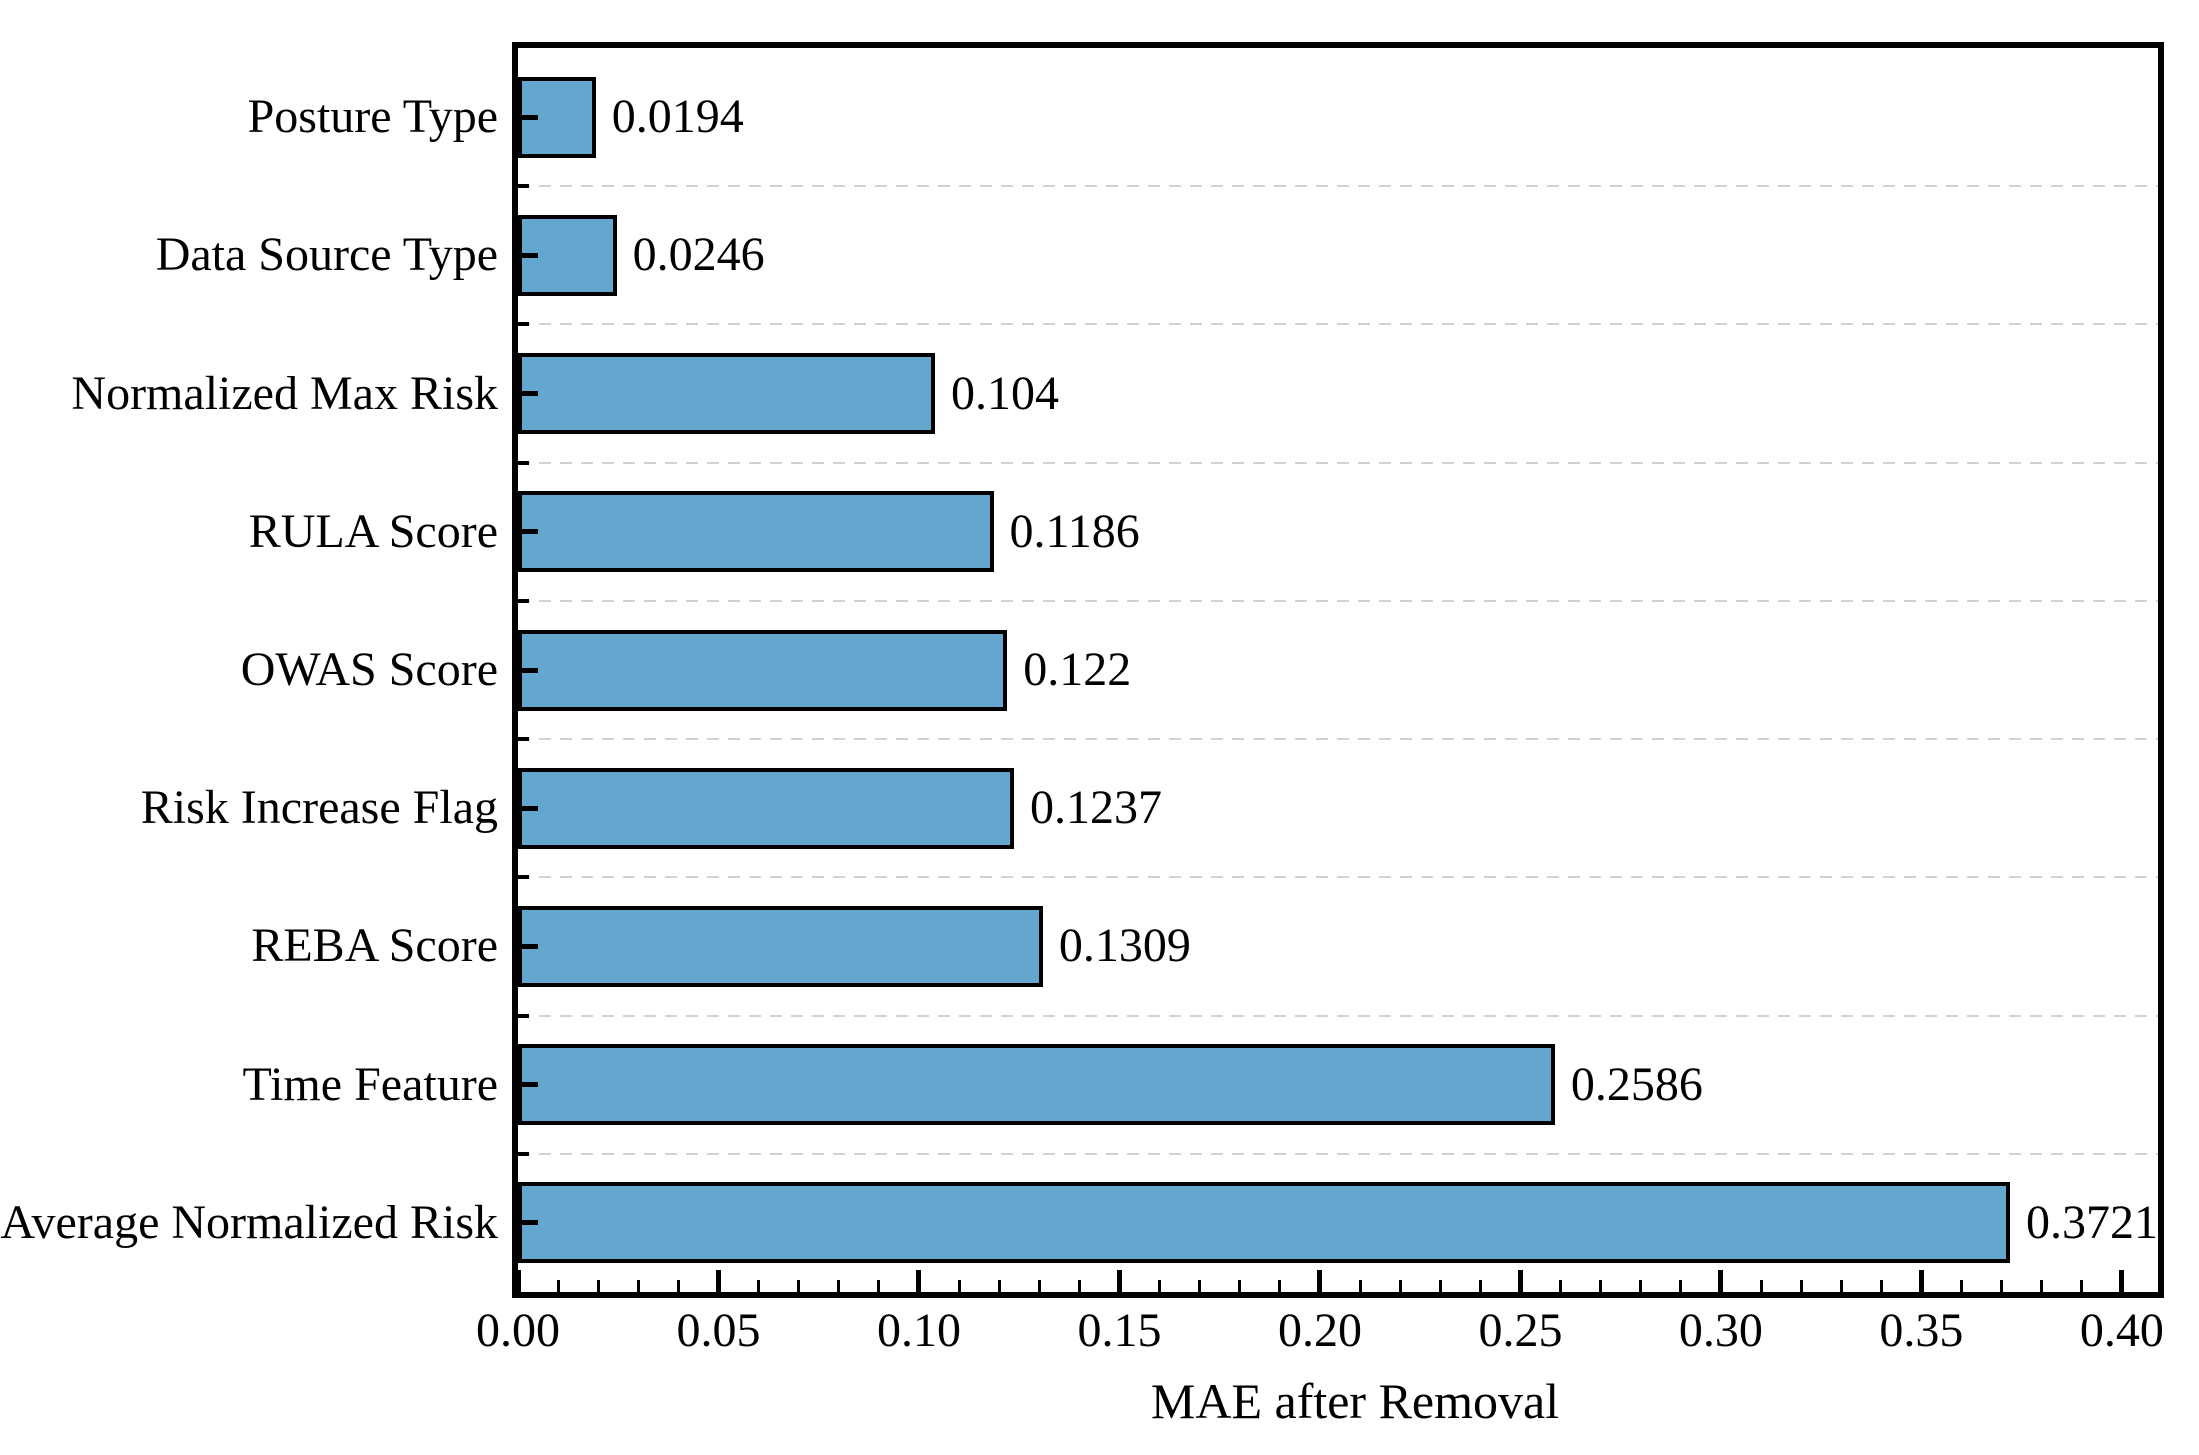 The image size is (2199, 1455). Describe the element at coordinates (1720, 1330) in the screenshot. I see `x-tick-label: 0.30` at that location.